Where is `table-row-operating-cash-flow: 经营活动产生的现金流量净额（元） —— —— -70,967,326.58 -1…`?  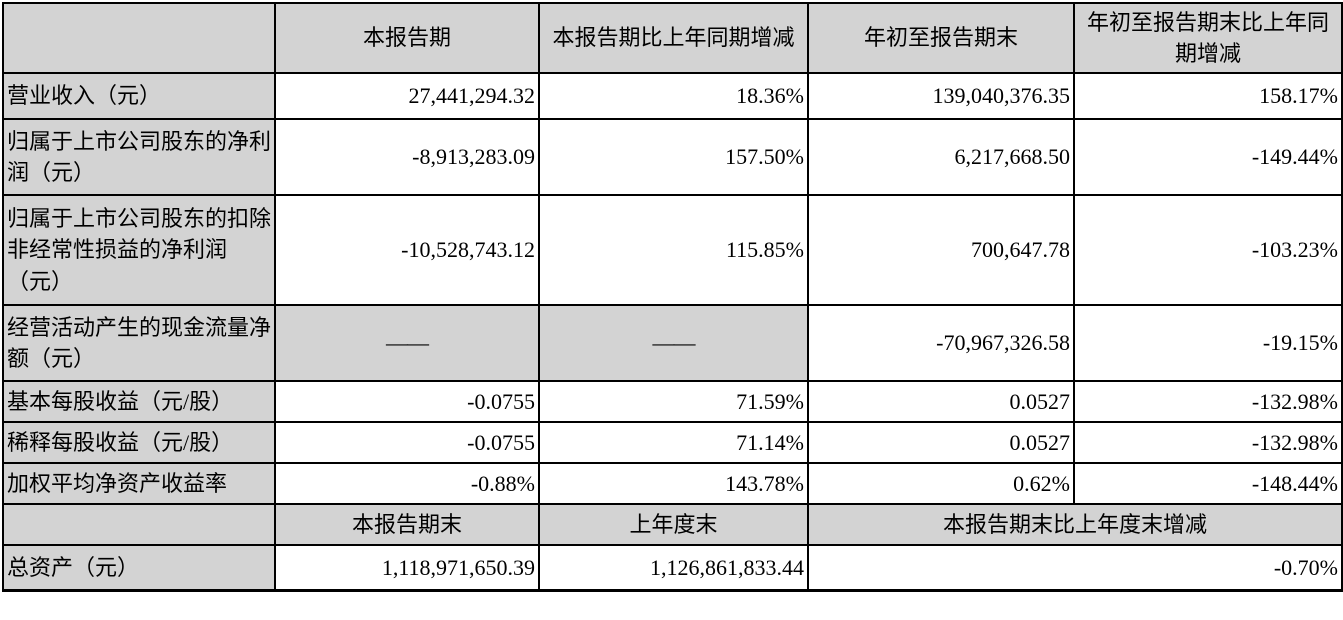
table-row-operating-cash-flow: 经营活动产生的现金流量净额（元） —— —— -70,967,326.58 -1… is located at coordinates (672, 343).